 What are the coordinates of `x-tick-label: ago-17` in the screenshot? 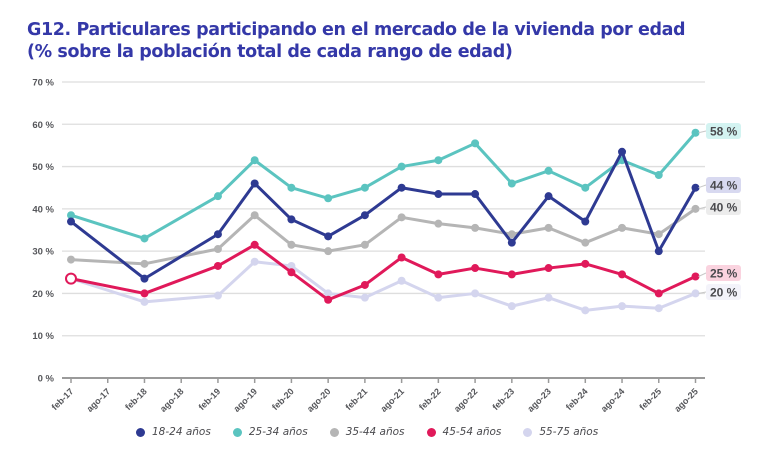 It's located at (99, 400).